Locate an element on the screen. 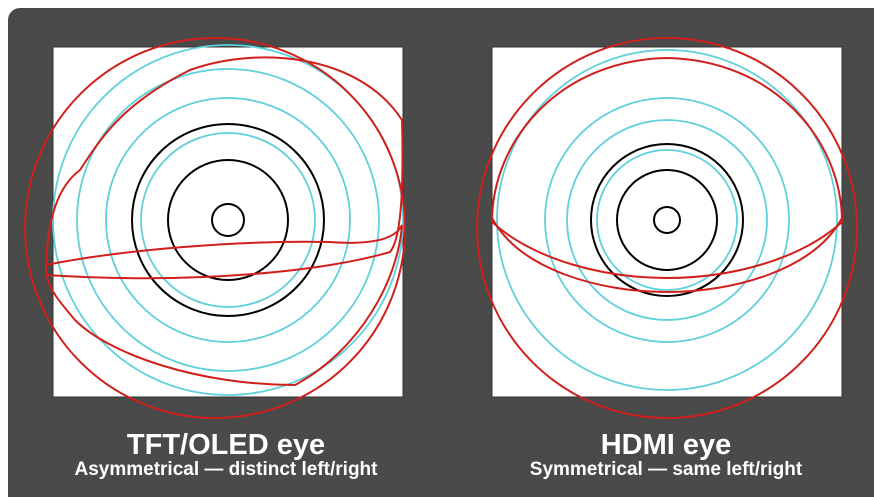 The image size is (874, 497). tft-iris-outer is located at coordinates (228, 220).